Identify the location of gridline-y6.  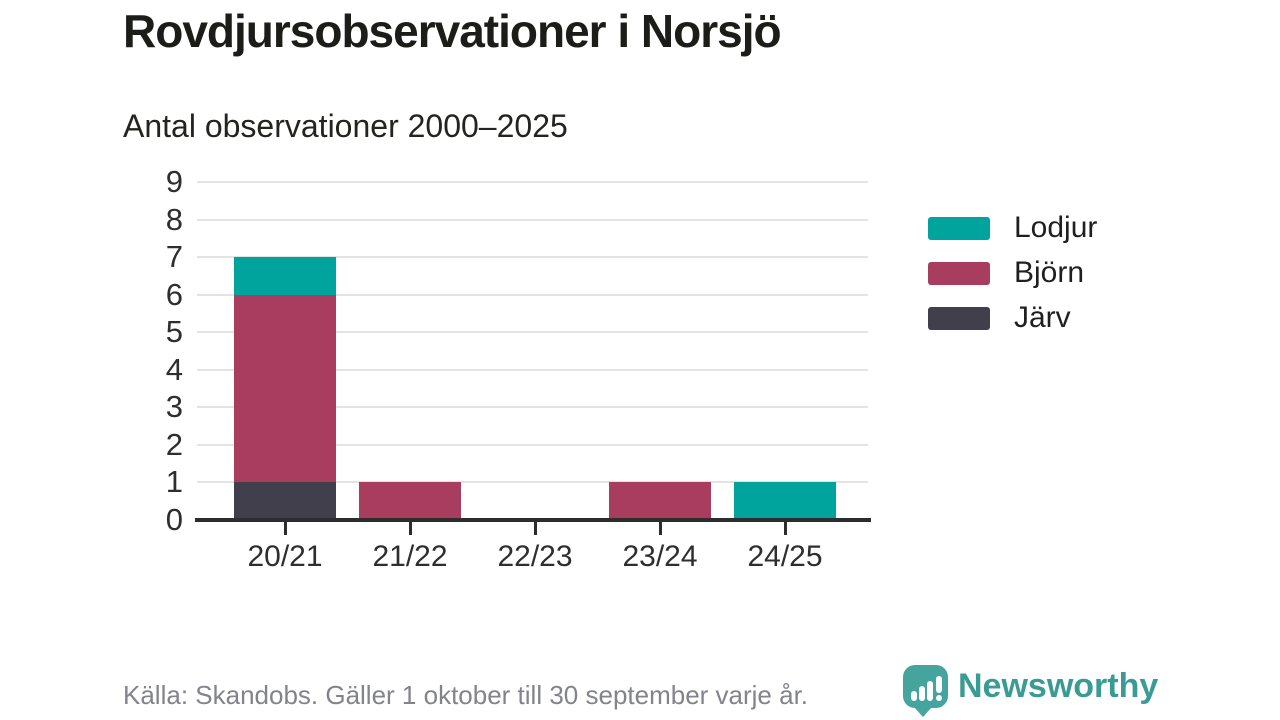
(532, 294).